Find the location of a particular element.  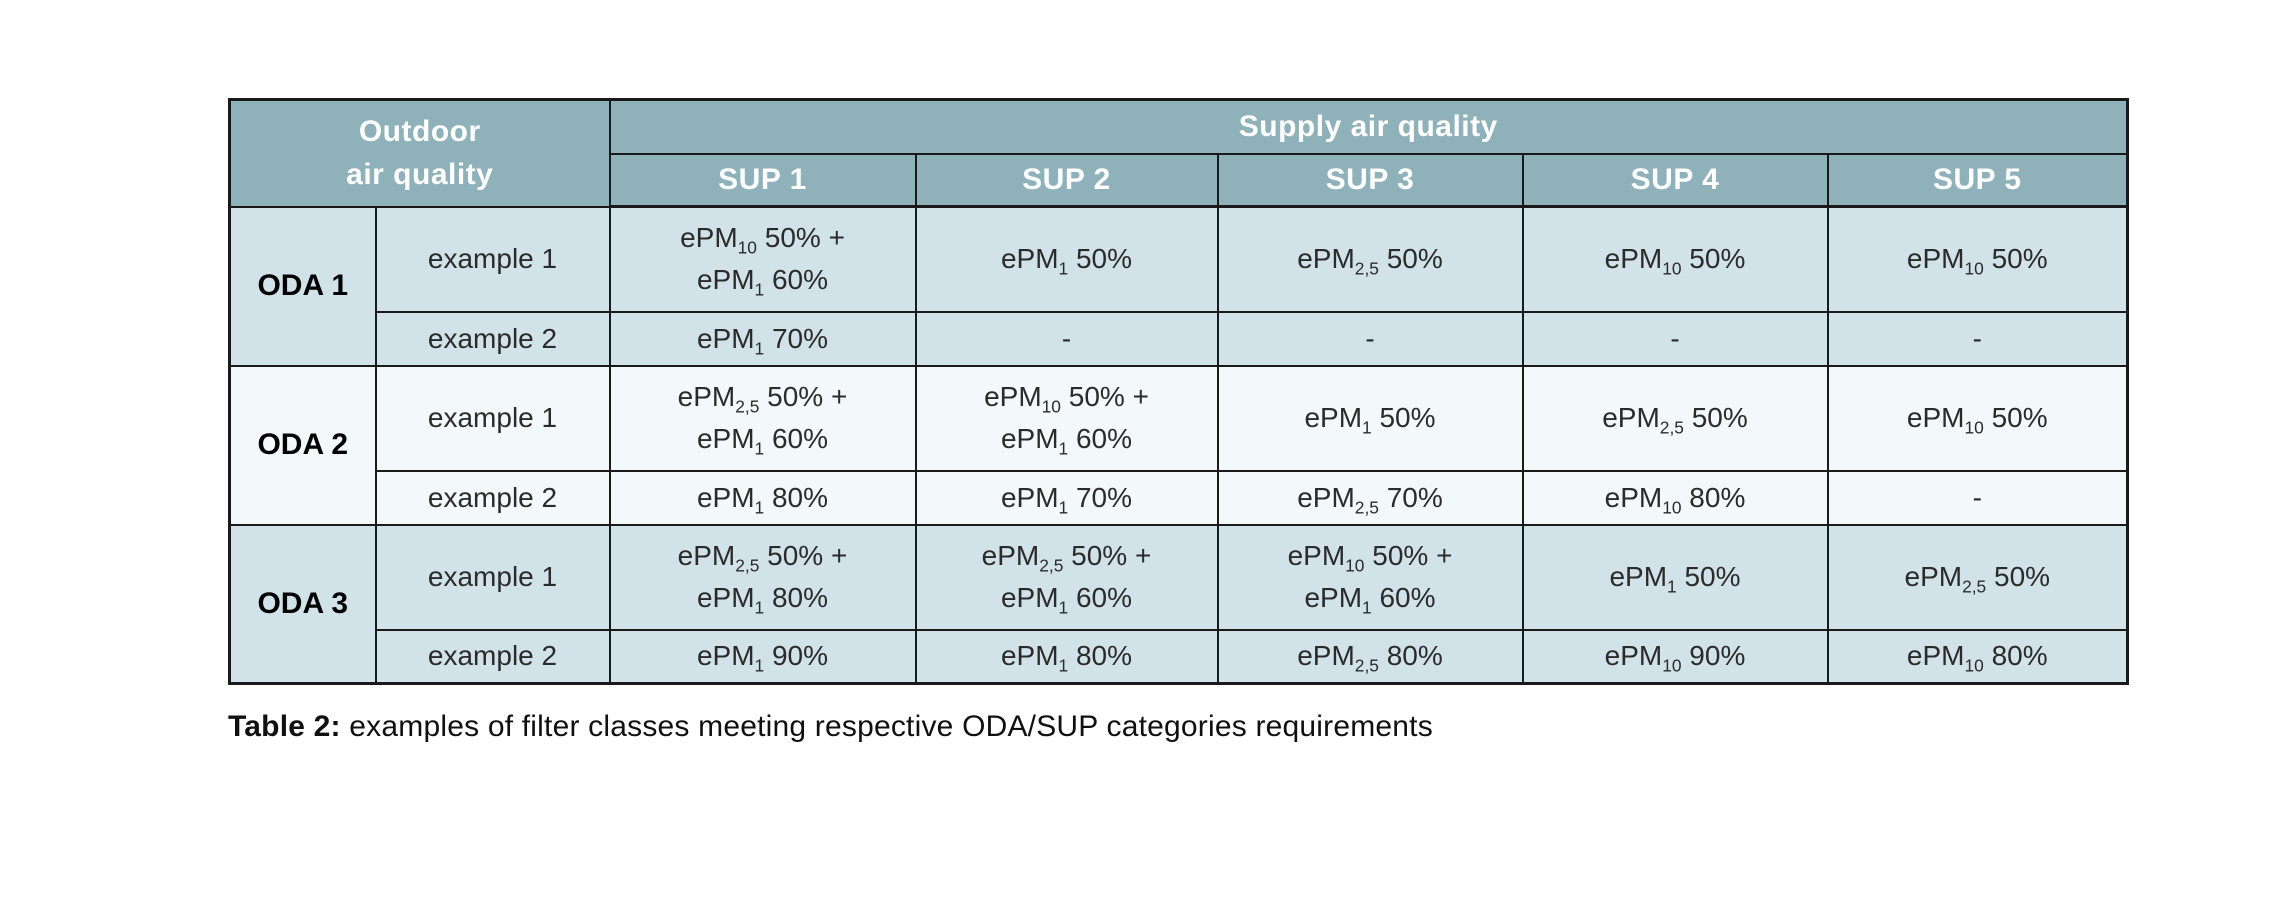

table-row: example 2 ePM1 70% - - - - is located at coordinates (1179, 338).